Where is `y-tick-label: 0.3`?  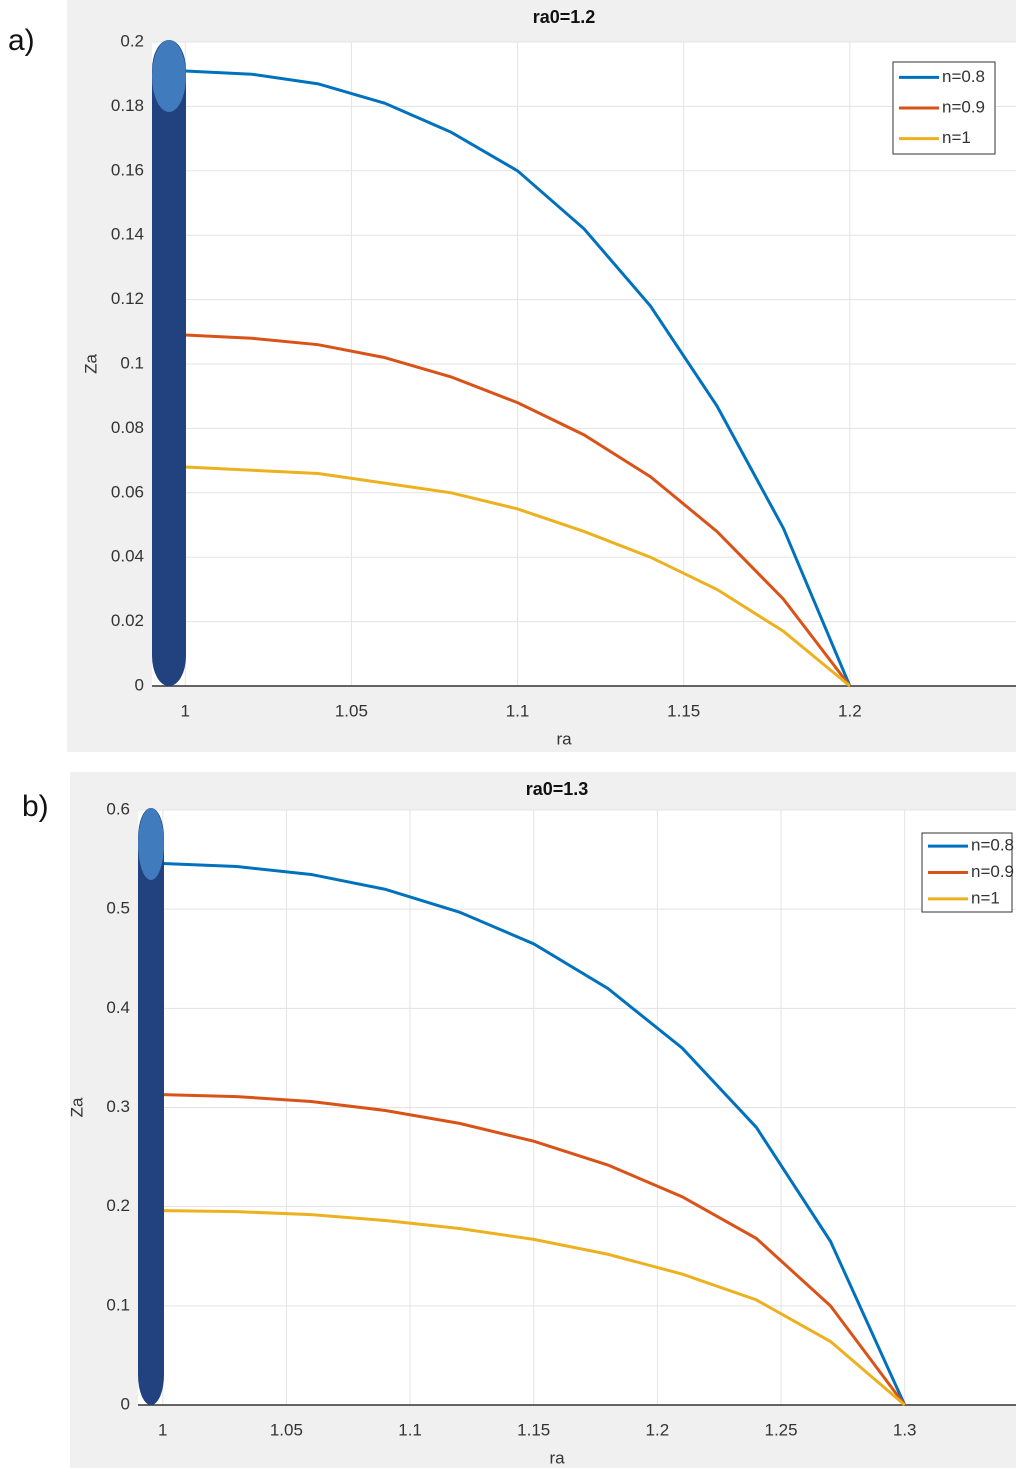
y-tick-label: 0.3 is located at coordinates (118, 1106).